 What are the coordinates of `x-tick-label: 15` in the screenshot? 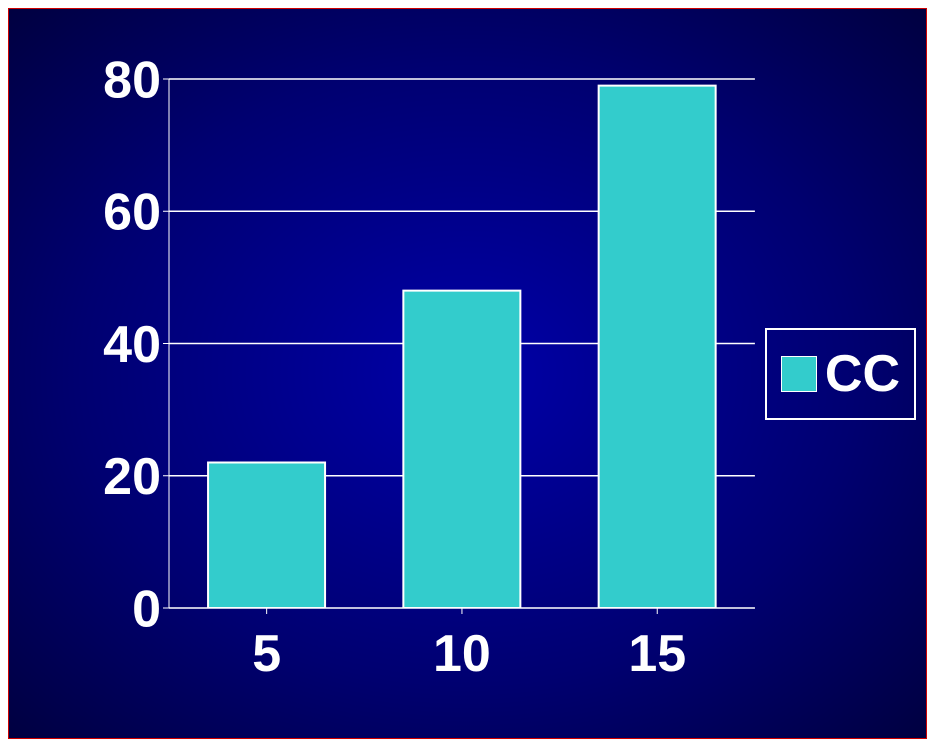 It's located at (657, 653).